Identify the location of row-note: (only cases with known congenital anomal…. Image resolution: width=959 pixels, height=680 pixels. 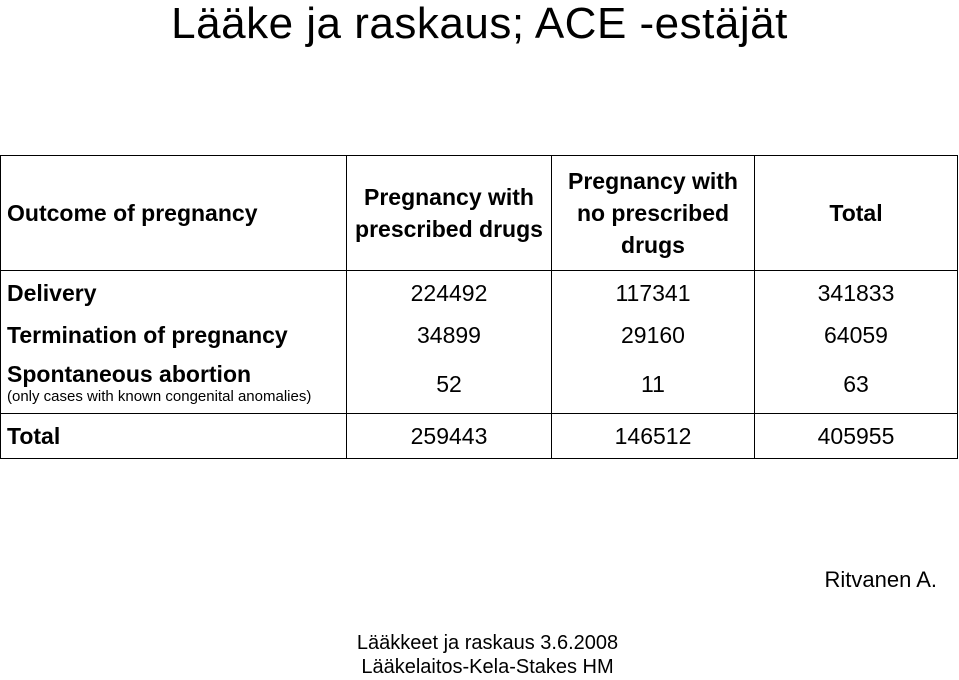
(159, 396).